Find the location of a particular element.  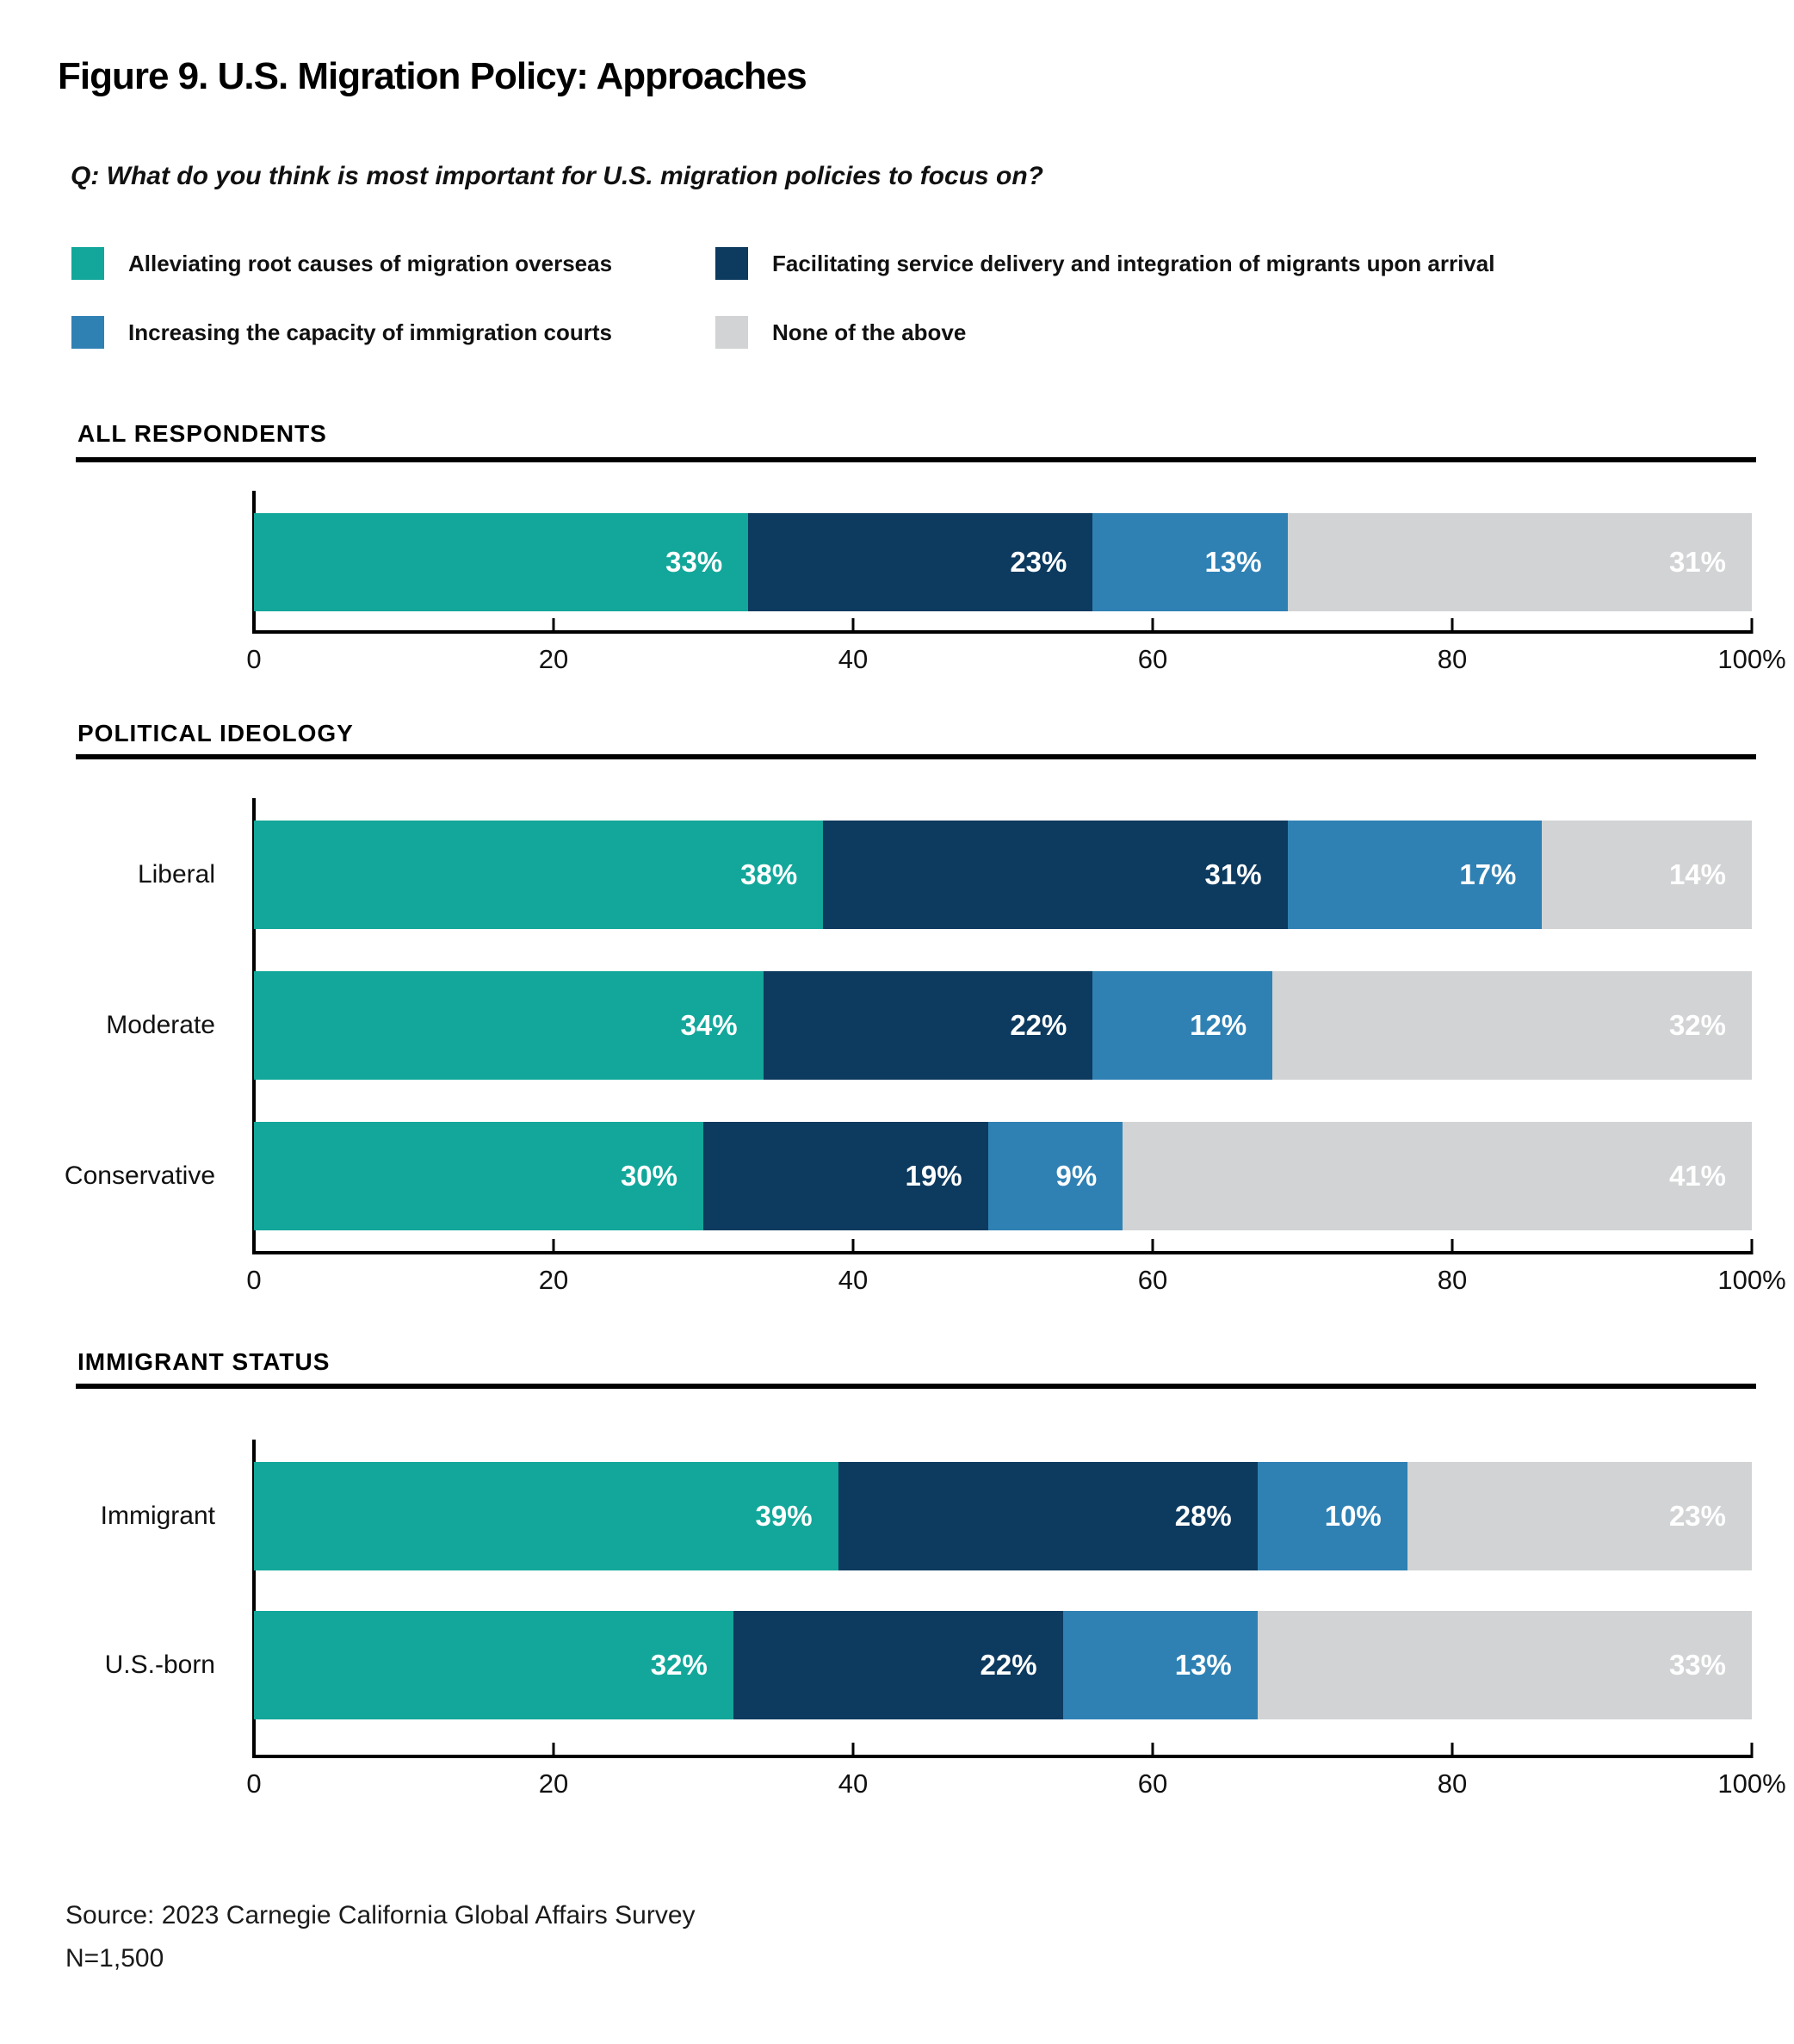

bar-row: U.S.-born 32% 22% 13% 33% is located at coordinates (928, 1665).